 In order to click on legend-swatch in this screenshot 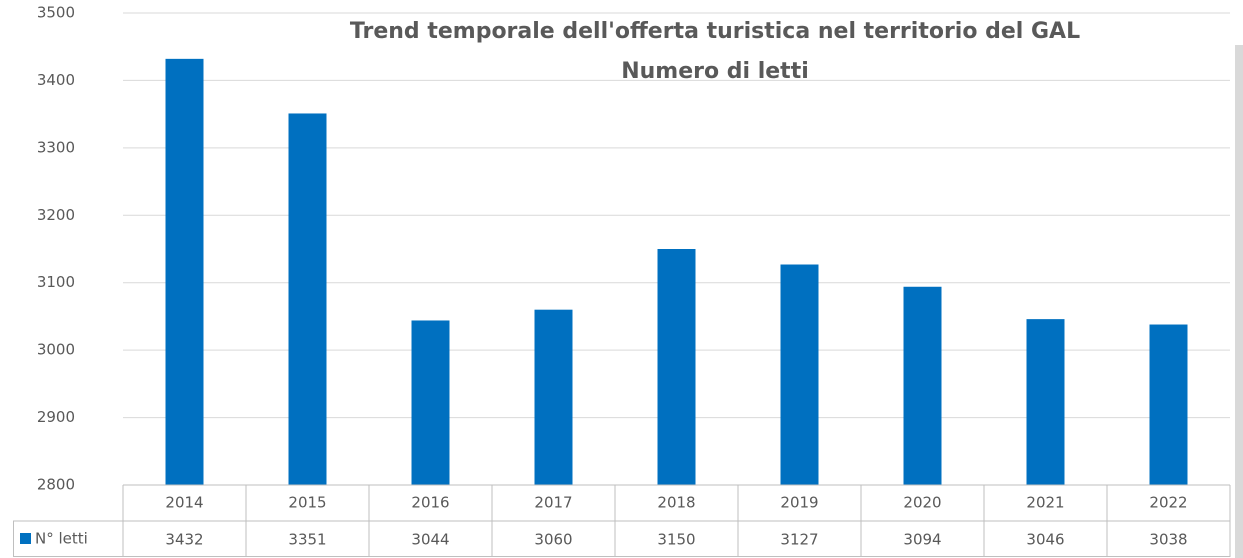, I will do `click(25, 538)`.